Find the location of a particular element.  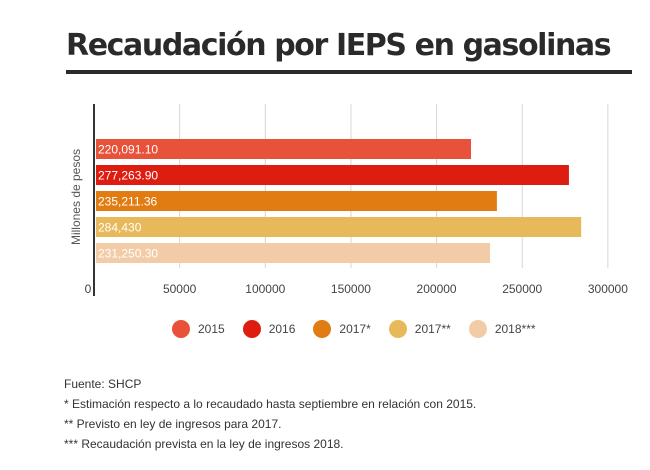

legend-swatch-2017* is located at coordinates (322, 329).